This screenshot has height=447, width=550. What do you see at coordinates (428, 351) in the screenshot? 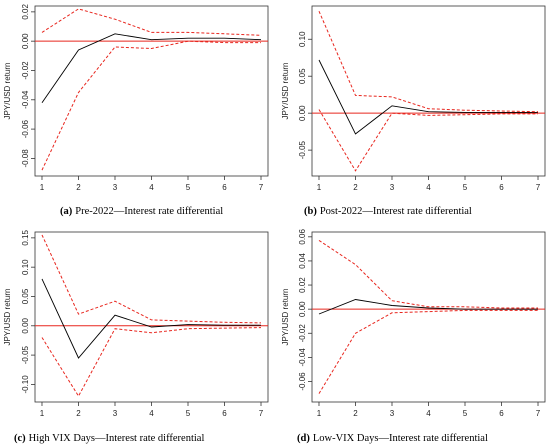
I see `lower-band-line-d` at bounding box center [428, 351].